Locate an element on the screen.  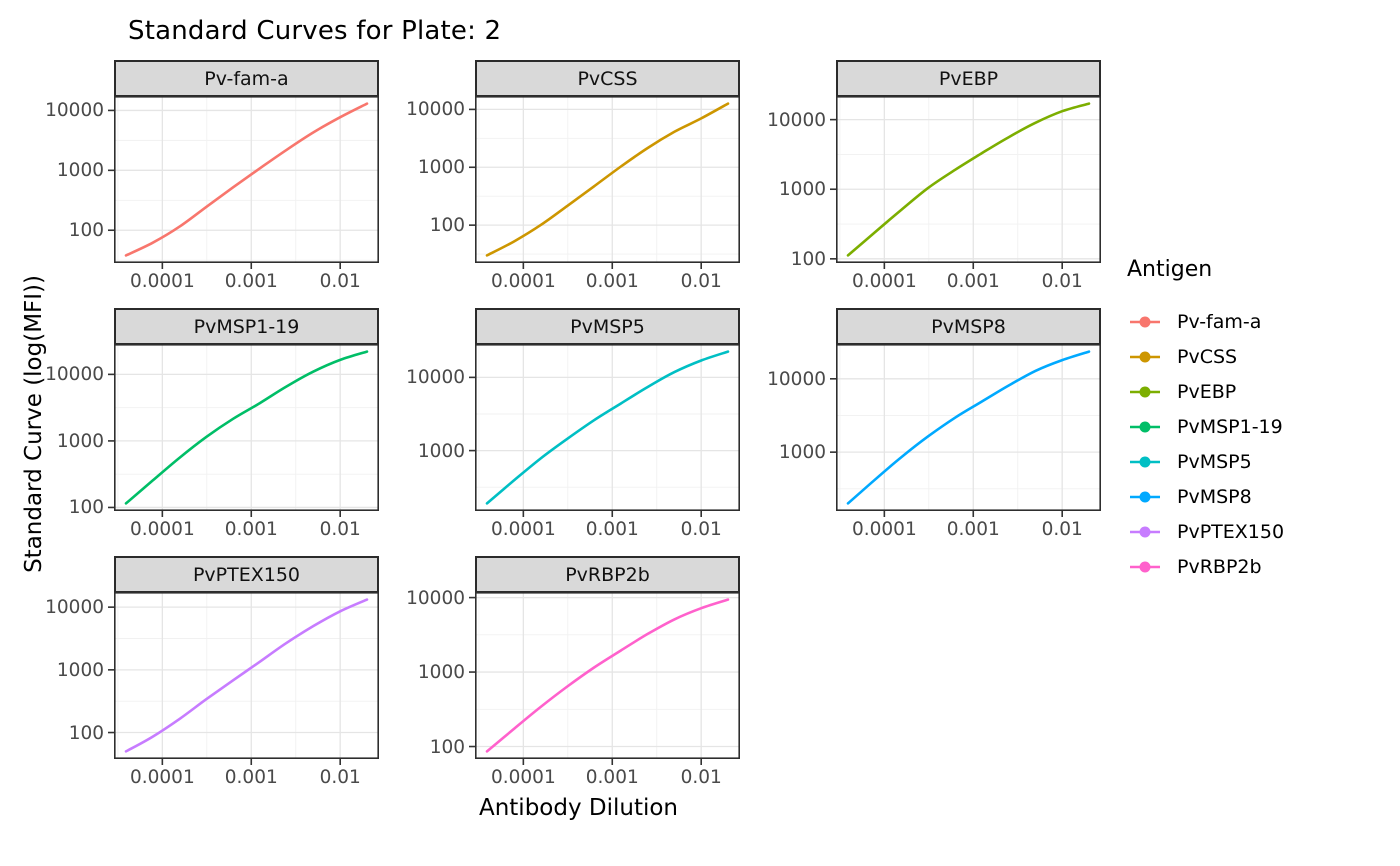
facet-PvPTEX150: PvPTEX150 100 1000 10000 0.0001 0.001 0.01 is located at coordinates (212, 672).